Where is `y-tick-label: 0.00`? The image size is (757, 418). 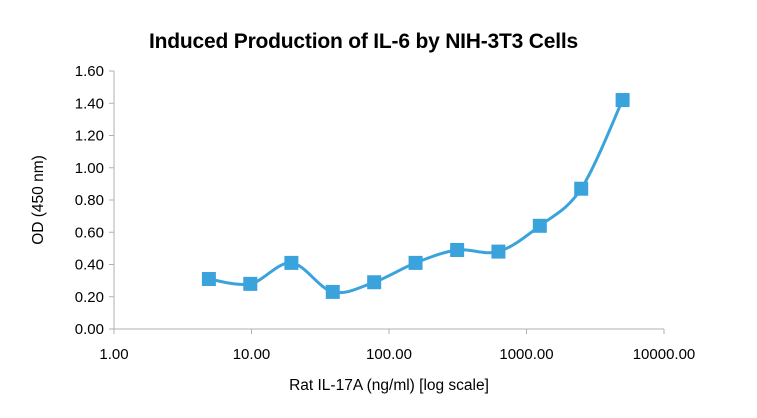
y-tick-label: 0.00 is located at coordinates (89, 329).